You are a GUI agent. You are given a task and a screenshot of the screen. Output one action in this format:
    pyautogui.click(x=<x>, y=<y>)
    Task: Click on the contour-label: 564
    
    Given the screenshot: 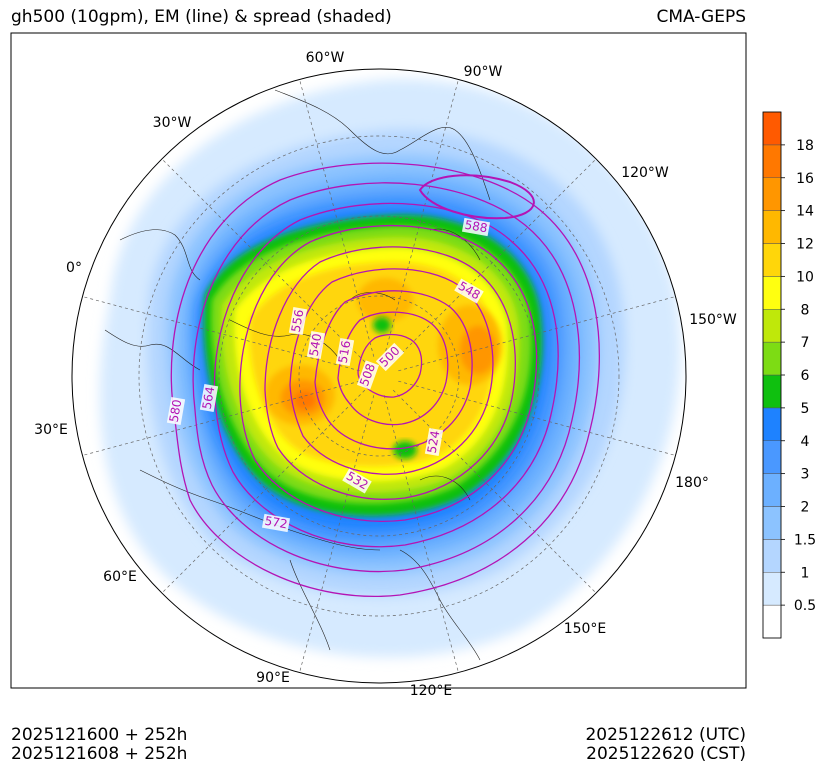 What is the action you would take?
    pyautogui.click(x=209, y=398)
    